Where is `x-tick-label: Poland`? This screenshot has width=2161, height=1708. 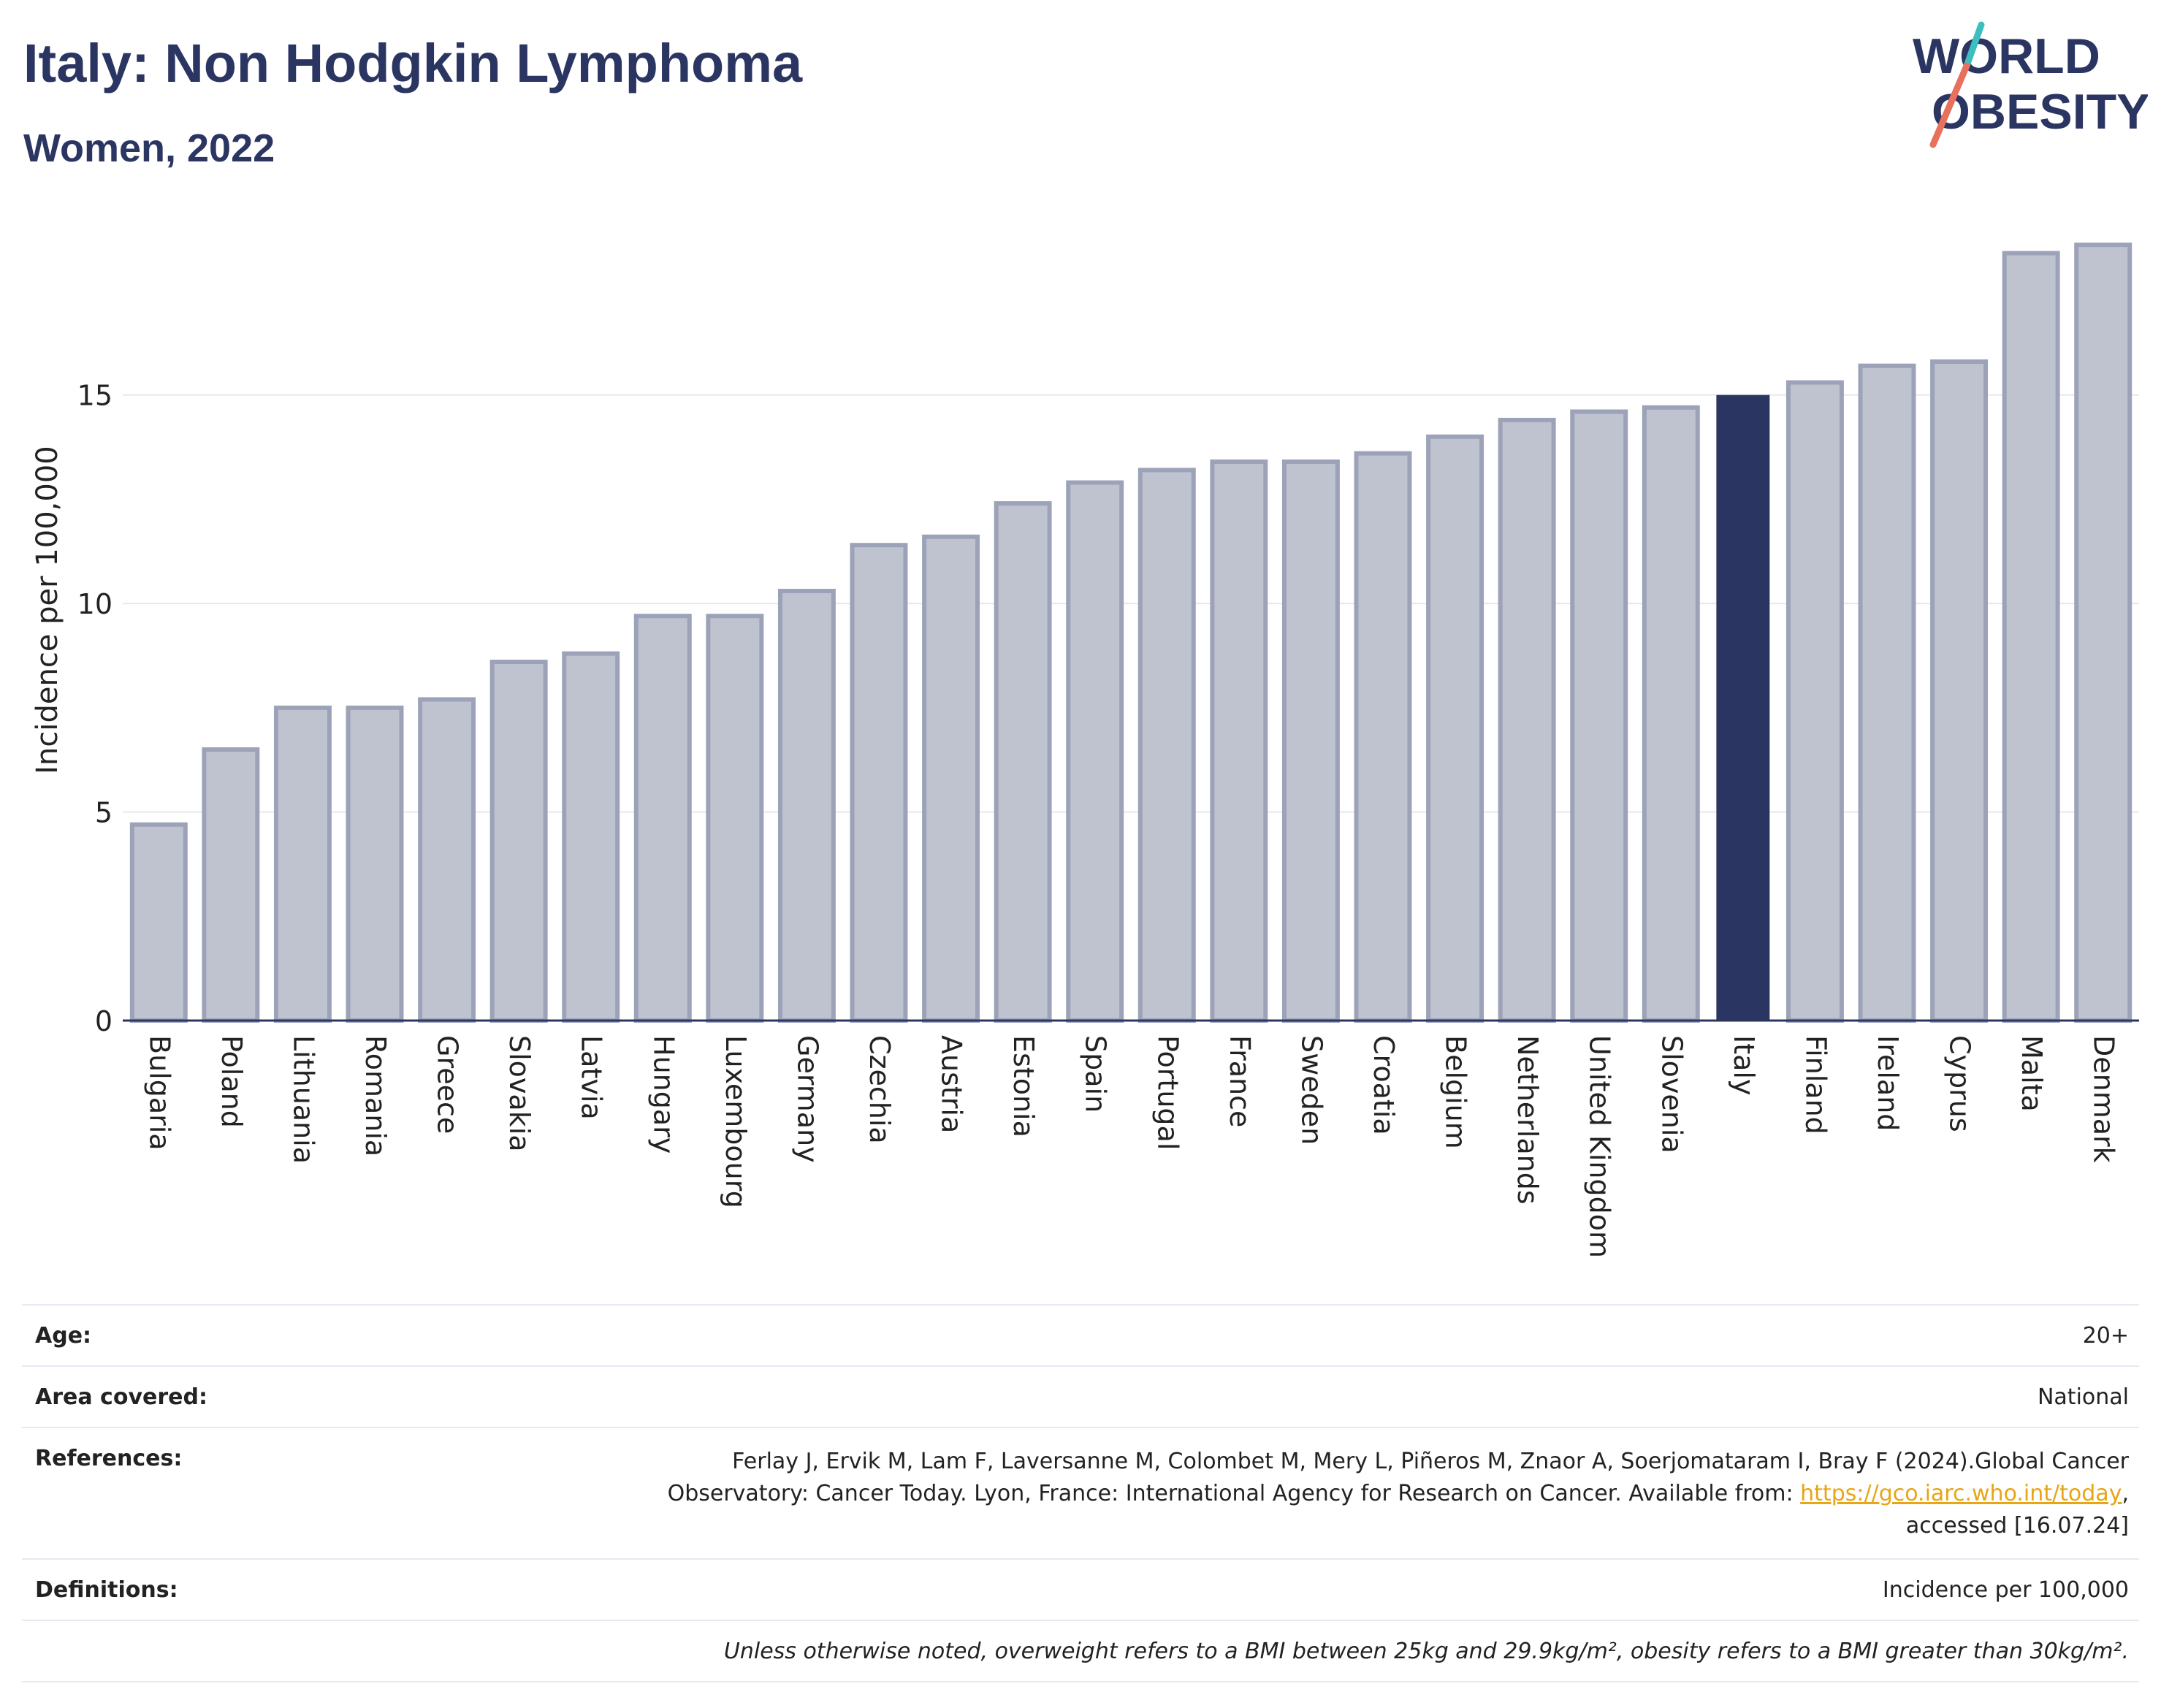 x-tick-label: Poland is located at coordinates (232, 1081).